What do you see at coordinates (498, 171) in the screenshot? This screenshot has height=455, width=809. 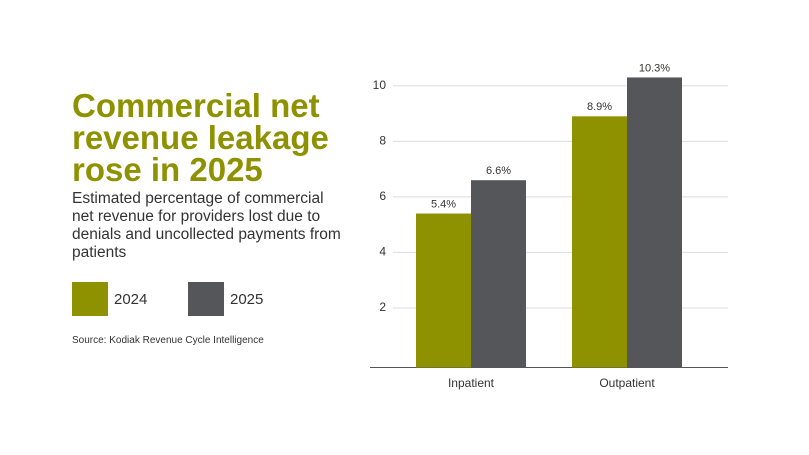 I see `value-label: 6.6%` at bounding box center [498, 171].